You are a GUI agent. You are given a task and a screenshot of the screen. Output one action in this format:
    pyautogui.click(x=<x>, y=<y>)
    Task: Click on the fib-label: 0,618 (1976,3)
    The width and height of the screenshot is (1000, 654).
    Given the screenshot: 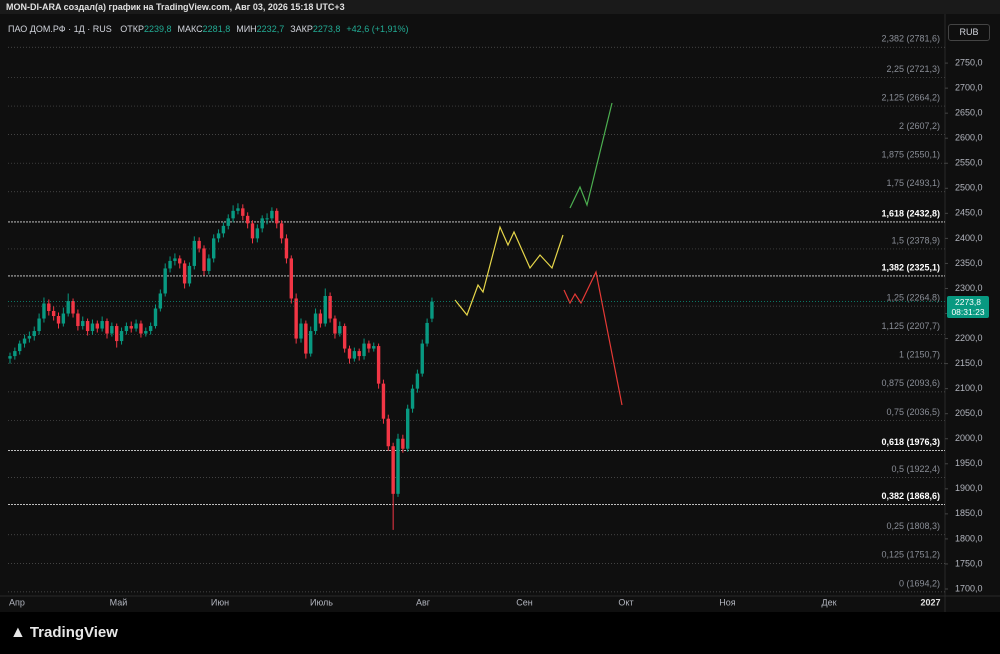 What is the action you would take?
    pyautogui.click(x=910, y=442)
    